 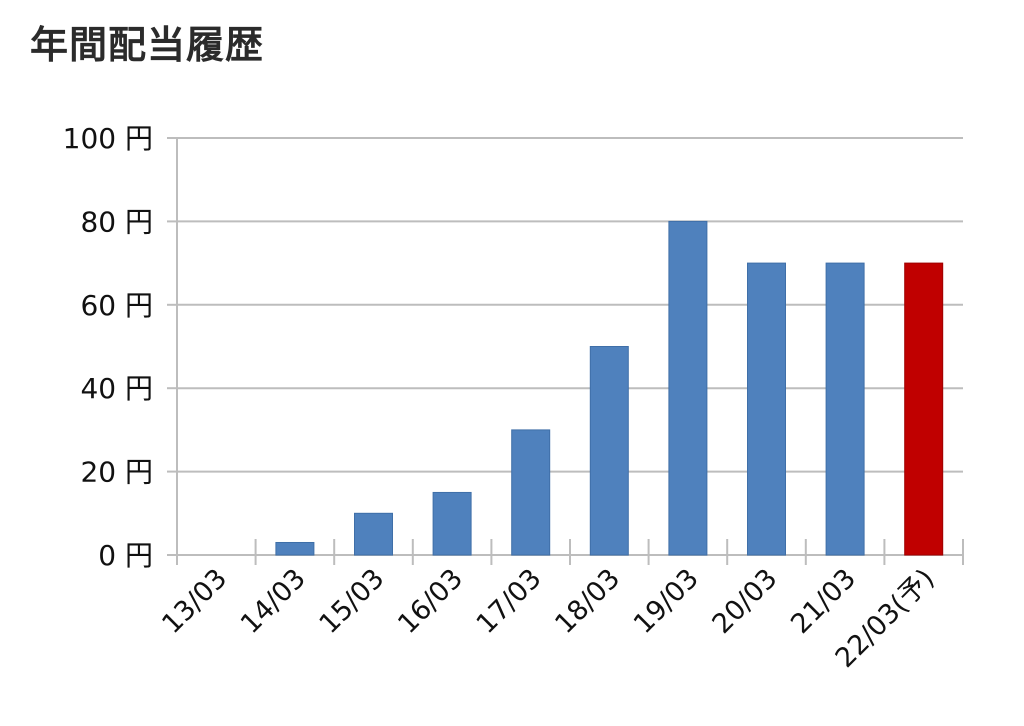 What do you see at coordinates (688, 388) in the screenshot?
I see `bar-19/03` at bounding box center [688, 388].